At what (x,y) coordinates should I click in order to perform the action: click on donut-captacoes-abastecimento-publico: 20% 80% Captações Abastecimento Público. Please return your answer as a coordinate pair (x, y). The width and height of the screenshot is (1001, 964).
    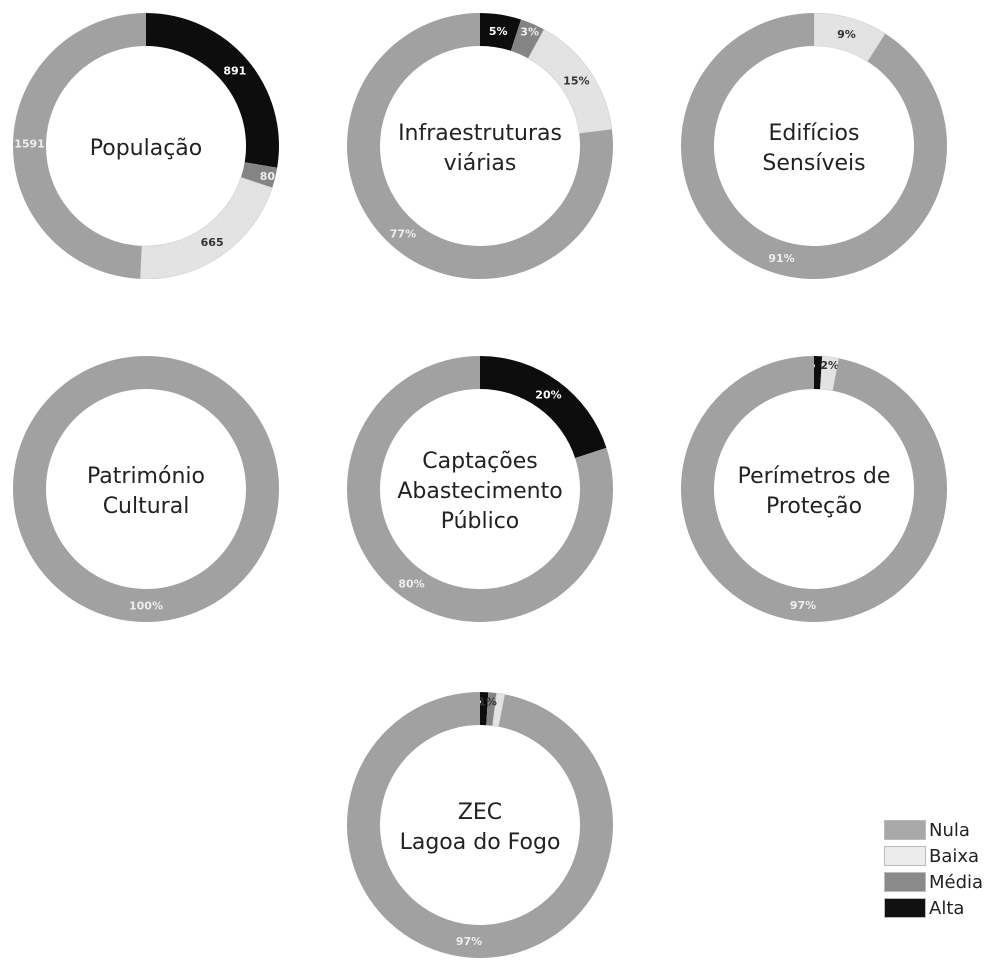
    Looking at the image, I should click on (480, 489).